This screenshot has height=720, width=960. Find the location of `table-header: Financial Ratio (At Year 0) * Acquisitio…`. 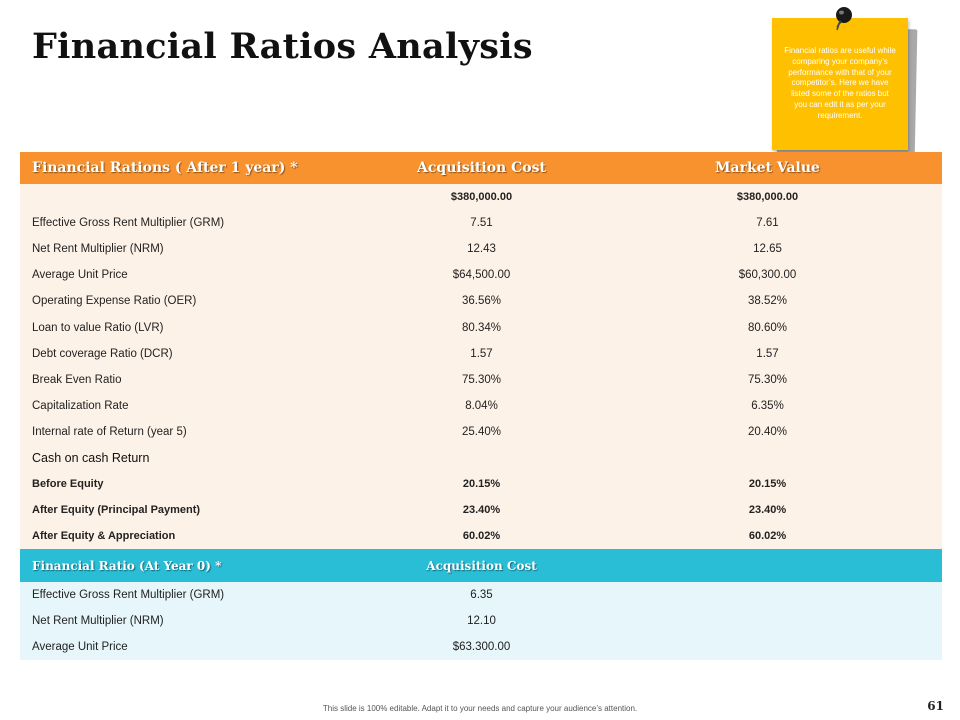

table-header: Financial Ratio (At Year 0) * Acquisitio… is located at coordinates (481, 565).